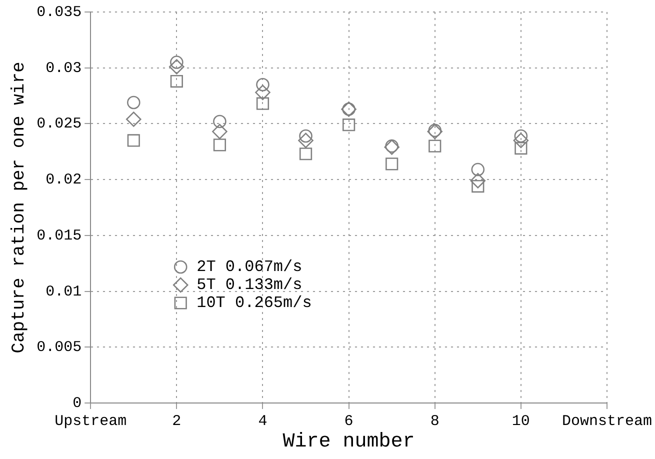 This screenshot has width=655, height=459. What do you see at coordinates (64, 291) in the screenshot?
I see `y-tick-label: 0.01` at bounding box center [64, 291].